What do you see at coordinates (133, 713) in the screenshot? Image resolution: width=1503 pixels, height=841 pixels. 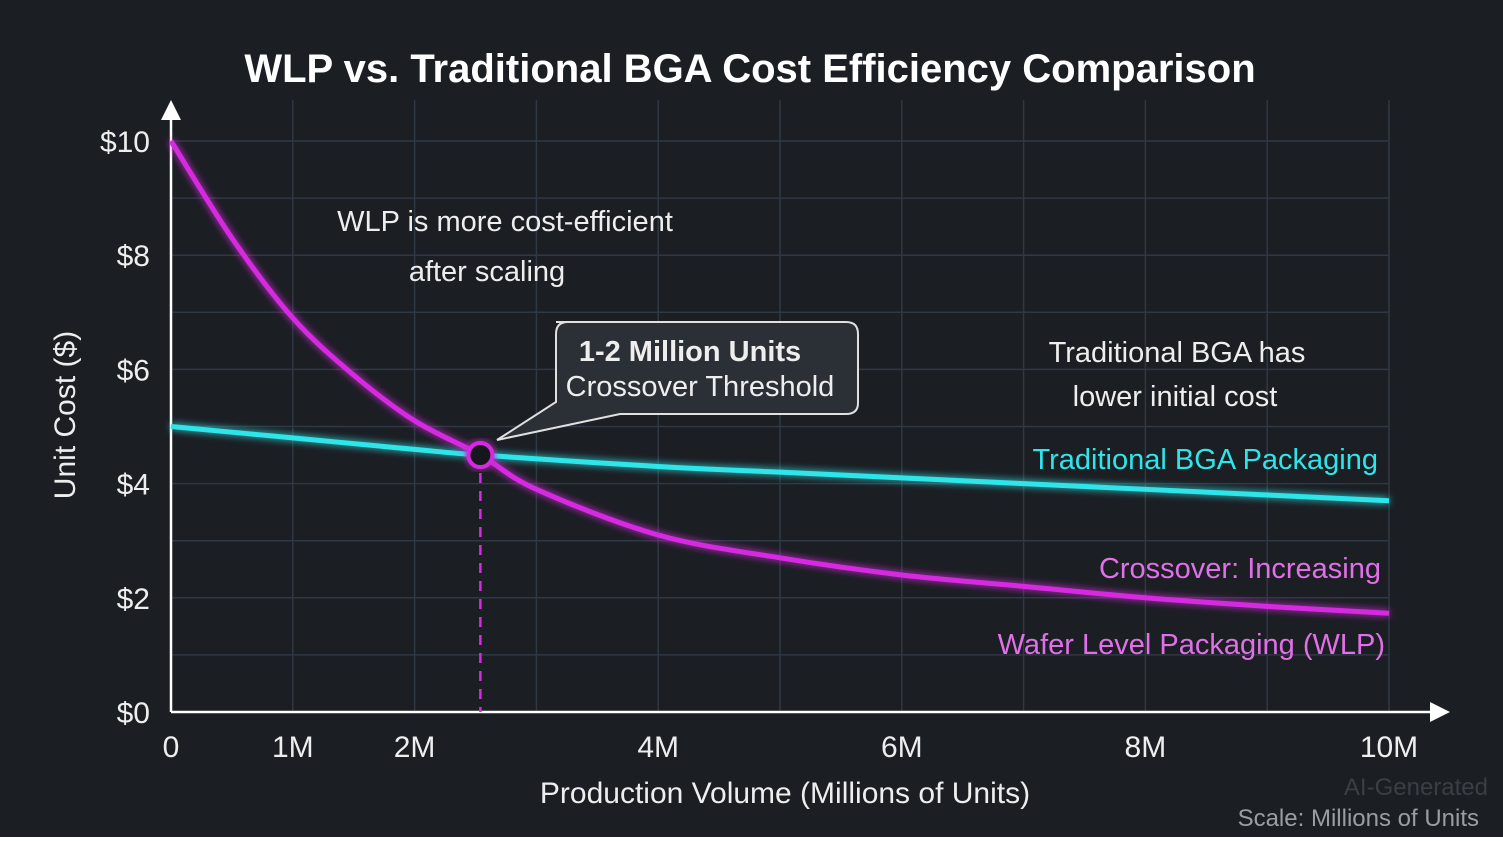 I see `y-tick-label: $0` at bounding box center [133, 713].